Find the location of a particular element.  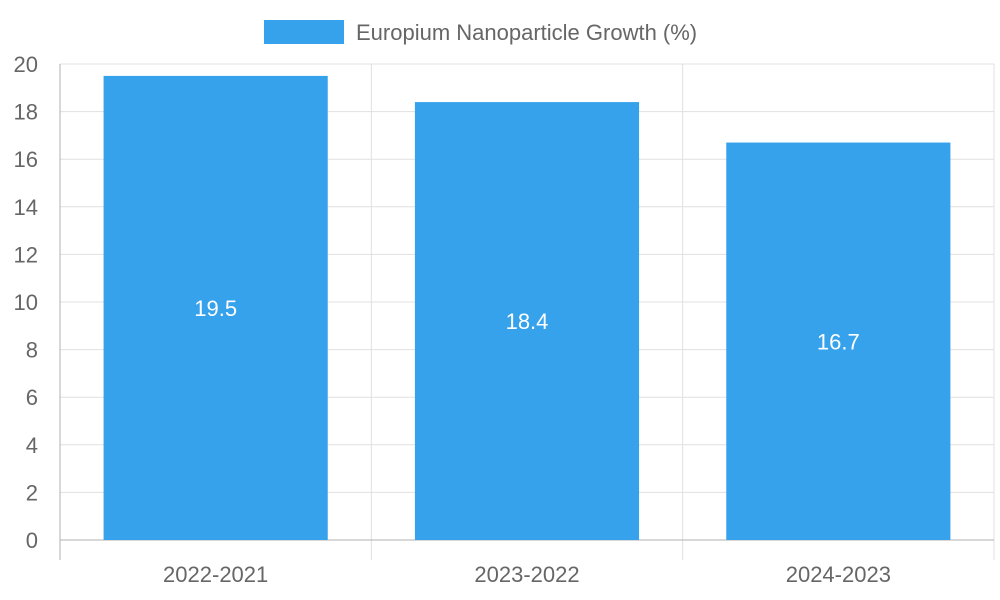

y-tick-label: 8 is located at coordinates (32, 350).